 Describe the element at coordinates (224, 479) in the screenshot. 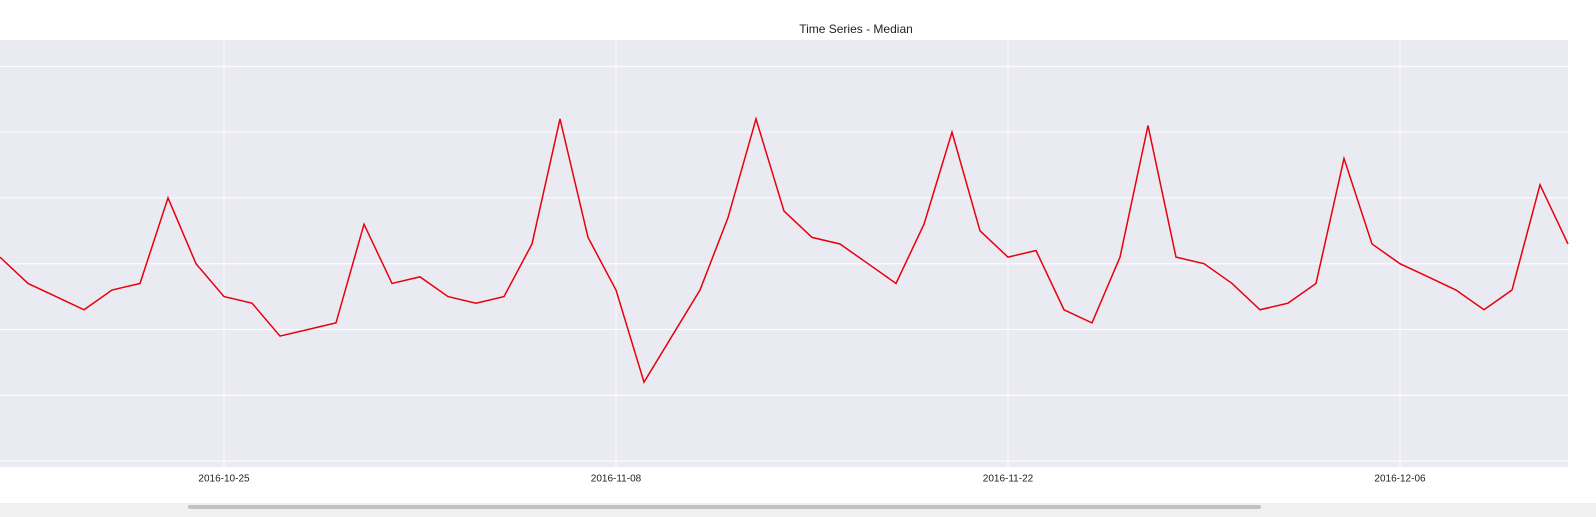

I see `x-tick-label: 2016-10-25` at that location.